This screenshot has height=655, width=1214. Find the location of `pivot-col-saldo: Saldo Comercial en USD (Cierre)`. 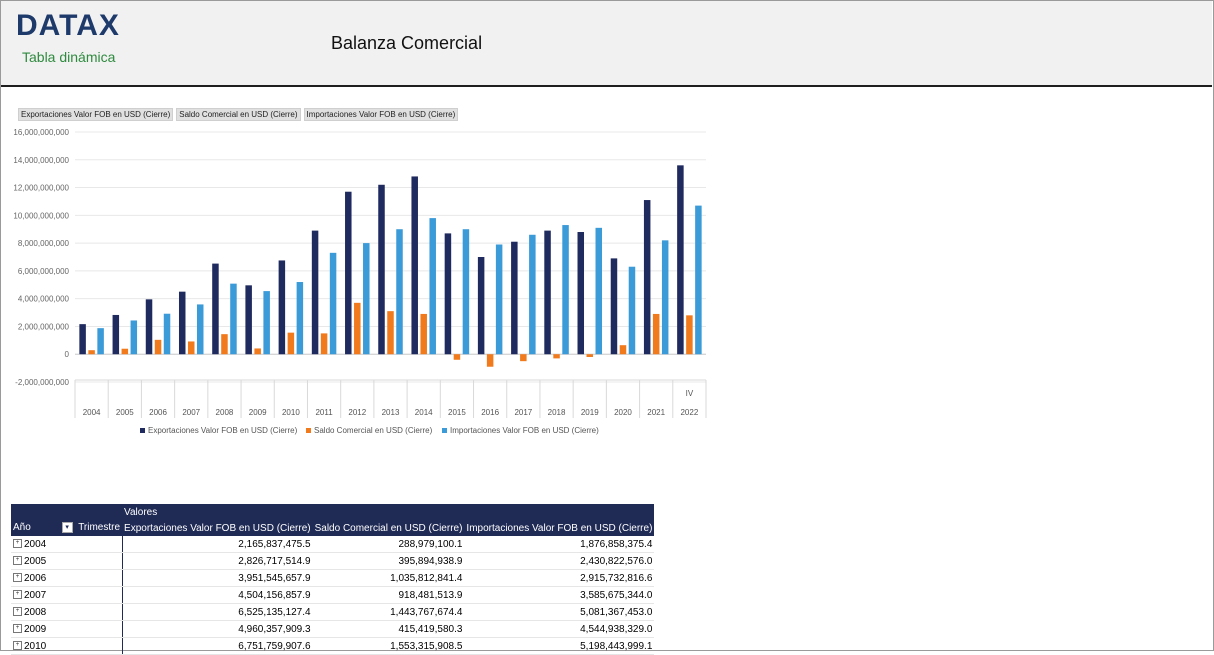

pivot-col-saldo: Saldo Comercial en USD (Cierre) is located at coordinates (388, 528).